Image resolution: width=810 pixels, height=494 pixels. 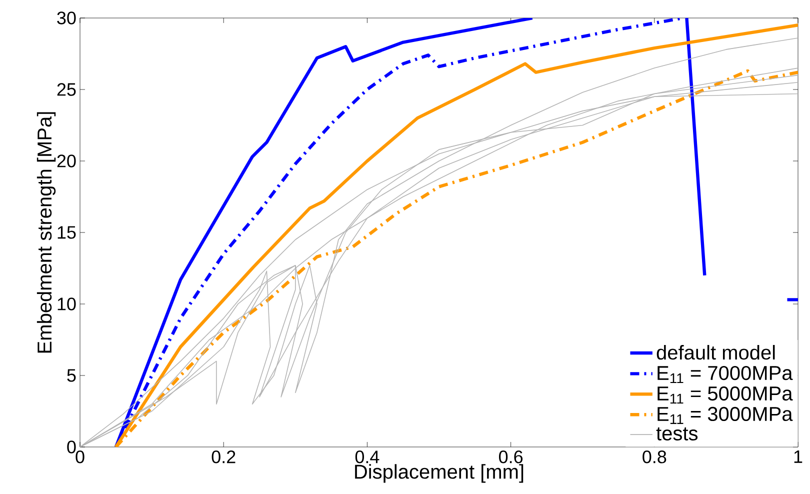 What do you see at coordinates (66, 89) in the screenshot?
I see `y-tick-label: 25` at bounding box center [66, 89].